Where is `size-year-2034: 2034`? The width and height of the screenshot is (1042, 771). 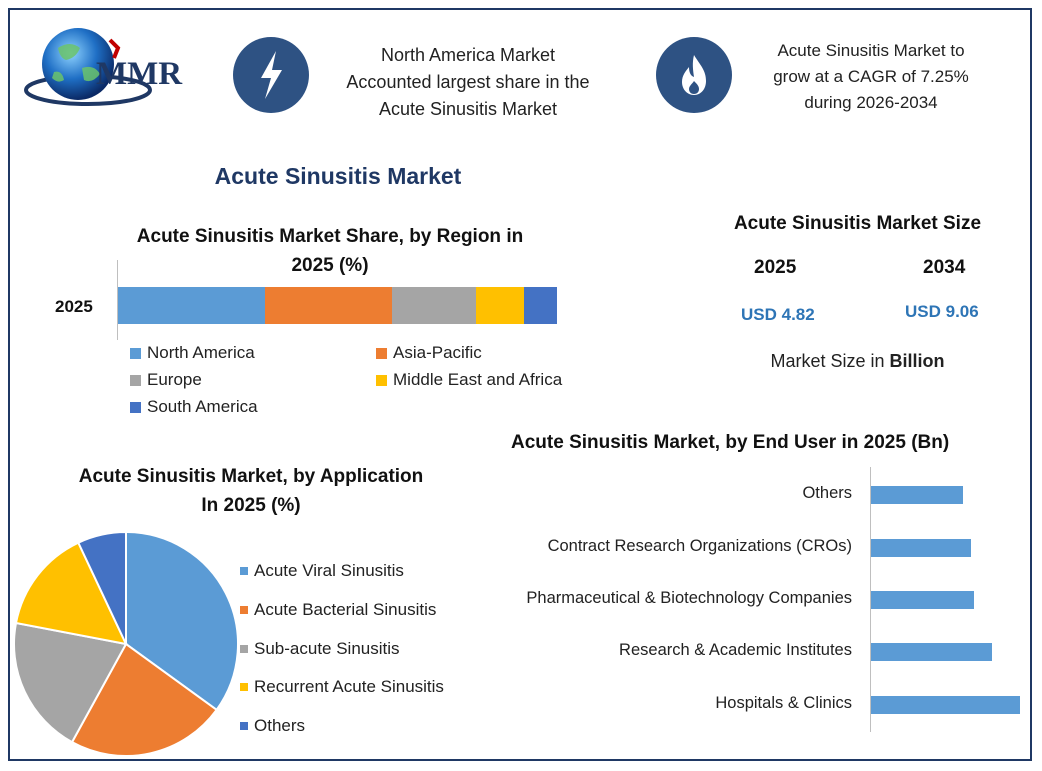
size-year-2034: 2034 is located at coordinates (944, 267).